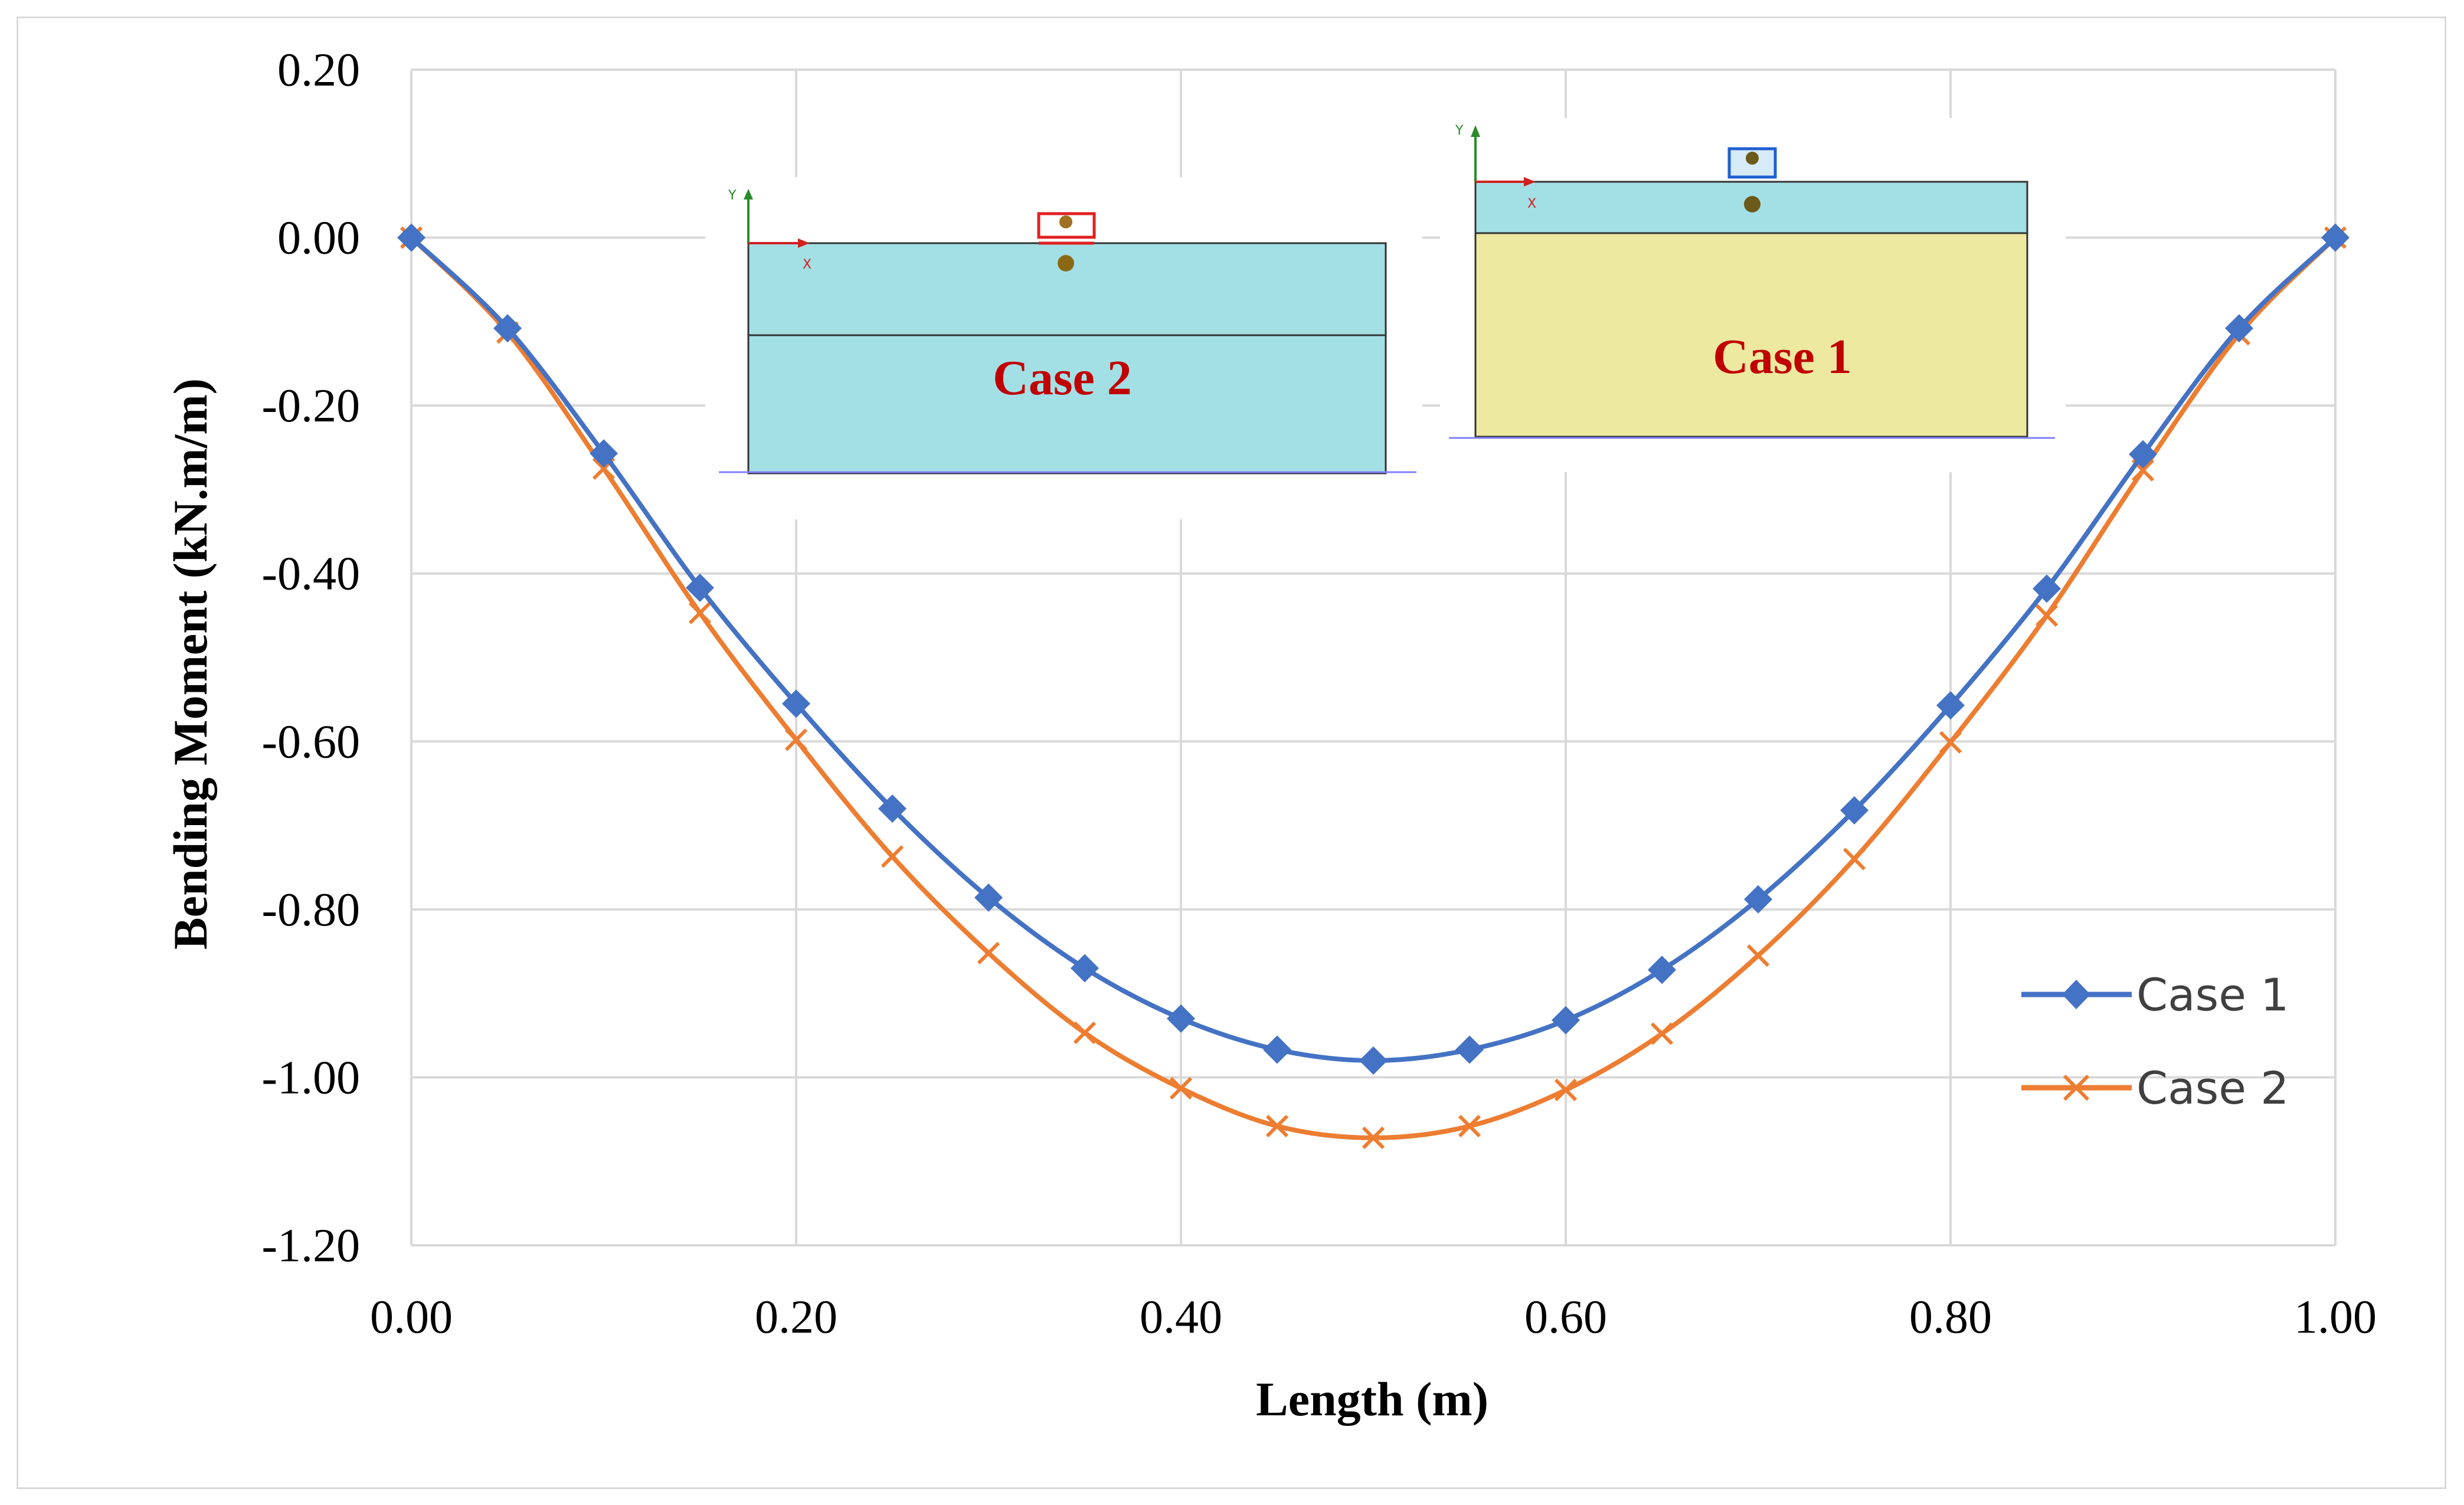  I want to click on inset-case-1-node-icon, so click(1753, 158).